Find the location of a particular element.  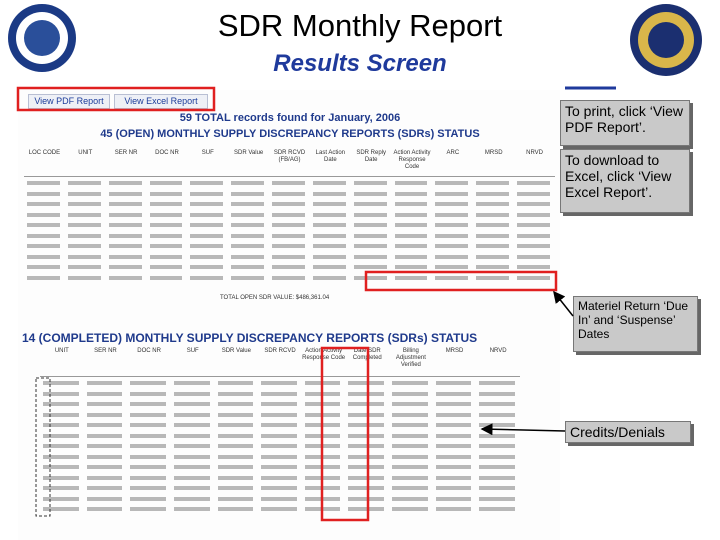

column-header: SDR Reply Date is located at coordinates (371, 156).